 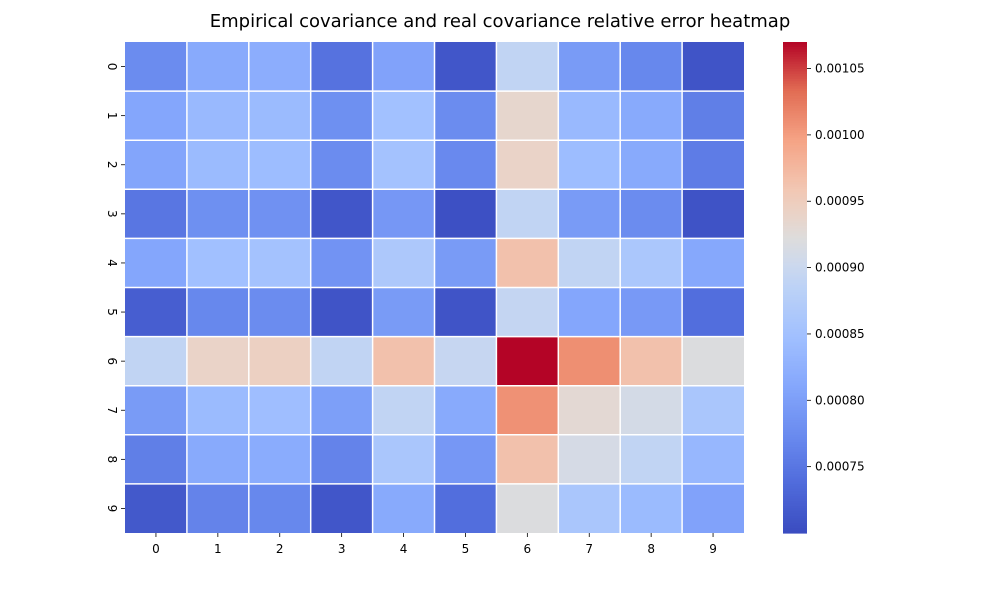 I want to click on x-tick-label: 5, so click(x=466, y=549).